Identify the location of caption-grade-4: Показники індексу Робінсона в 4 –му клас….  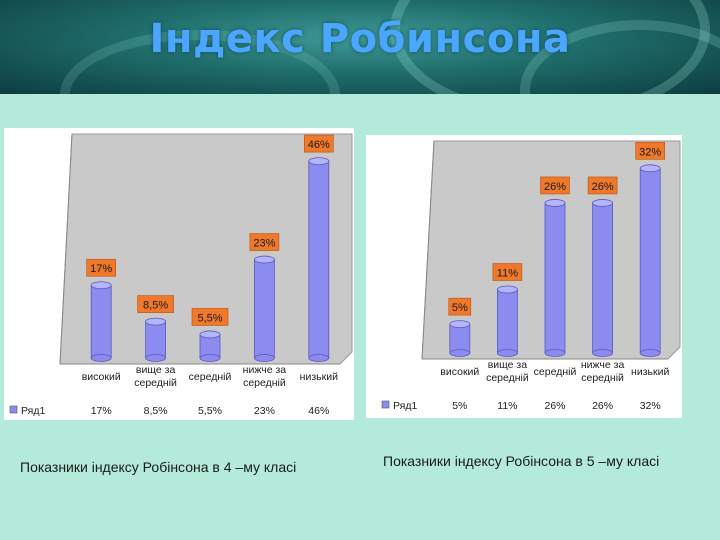
(158, 467).